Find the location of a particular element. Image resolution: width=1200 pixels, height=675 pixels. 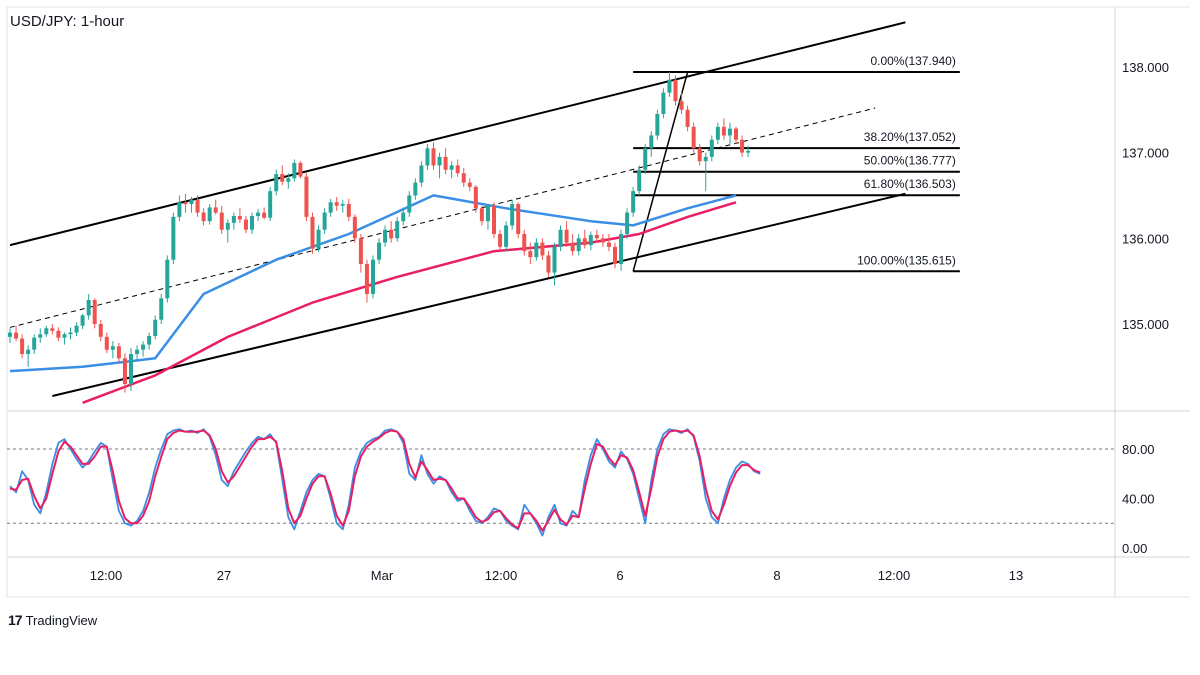

time-tick-label: Mar is located at coordinates (382, 575).